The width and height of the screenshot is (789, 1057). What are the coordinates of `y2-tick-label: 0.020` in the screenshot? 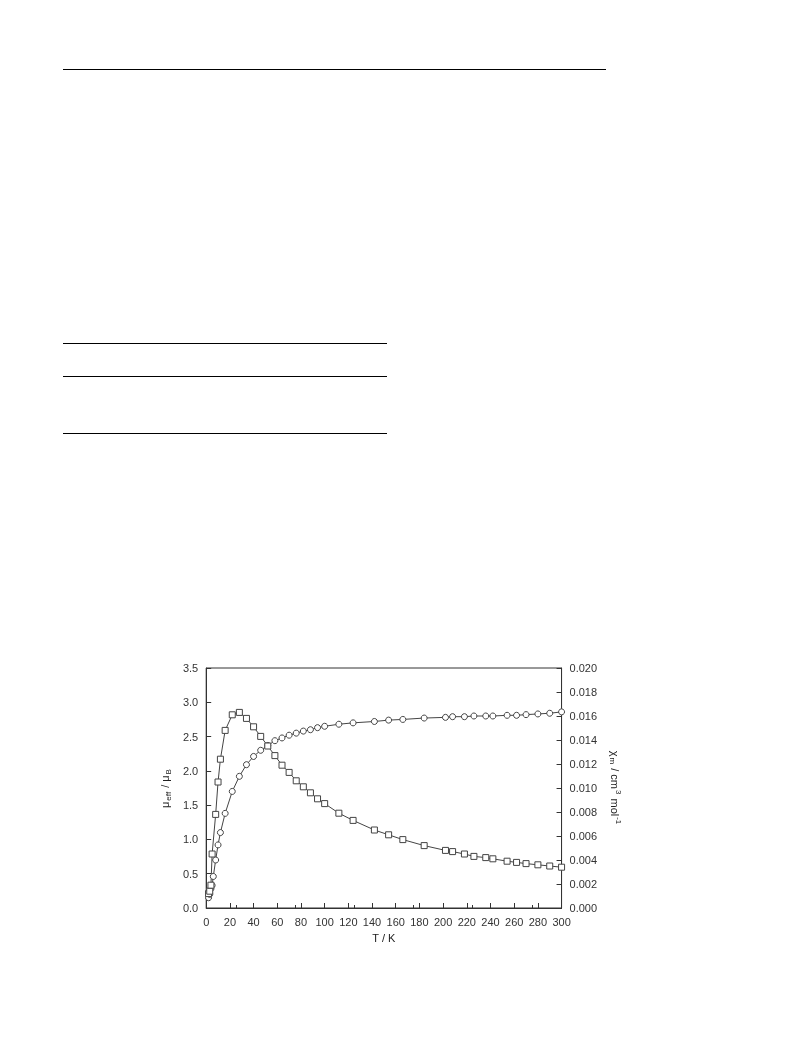 It's located at (583, 668).